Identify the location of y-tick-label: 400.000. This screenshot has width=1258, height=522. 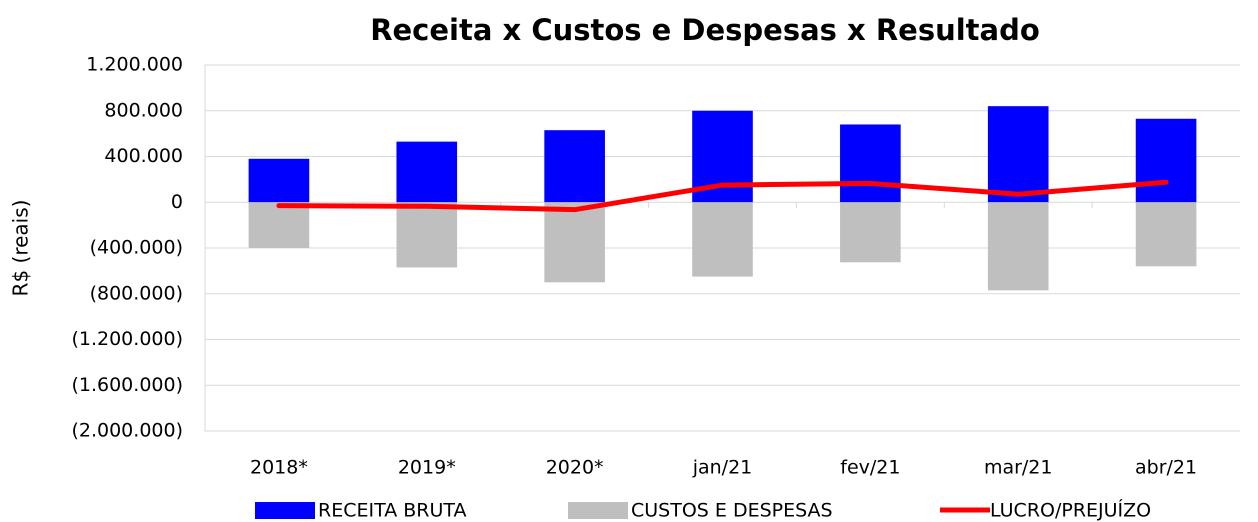
(143, 156).